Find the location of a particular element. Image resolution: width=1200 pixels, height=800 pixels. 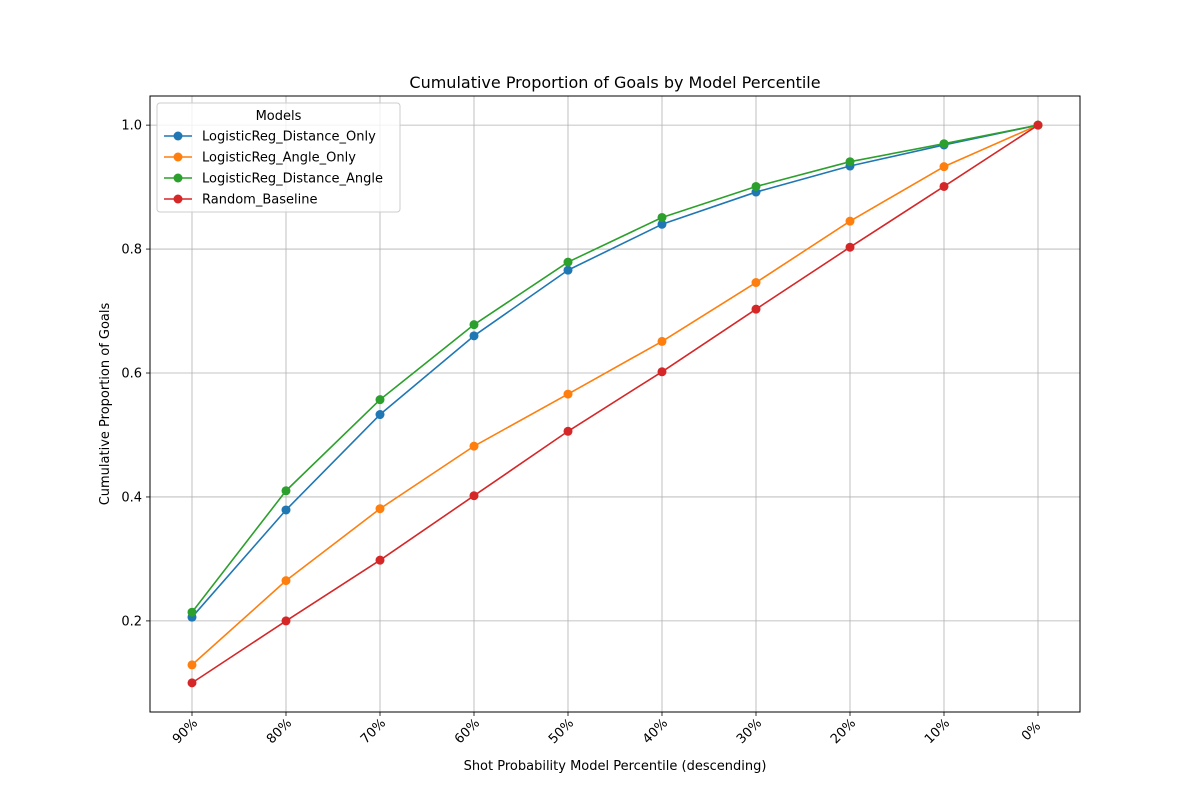

y-tick-label: 0.4 is located at coordinates (131, 497).